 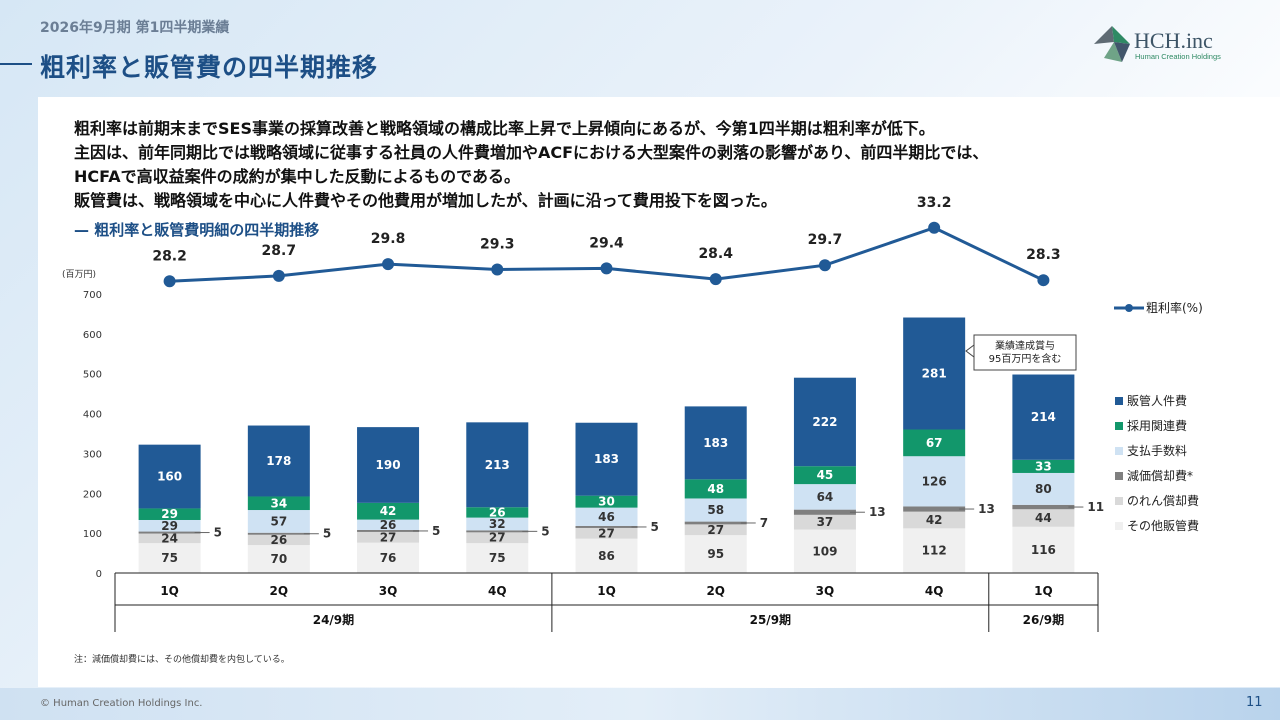 What do you see at coordinates (278, 503) in the screenshot?
I see `data-label: 34` at bounding box center [278, 503].